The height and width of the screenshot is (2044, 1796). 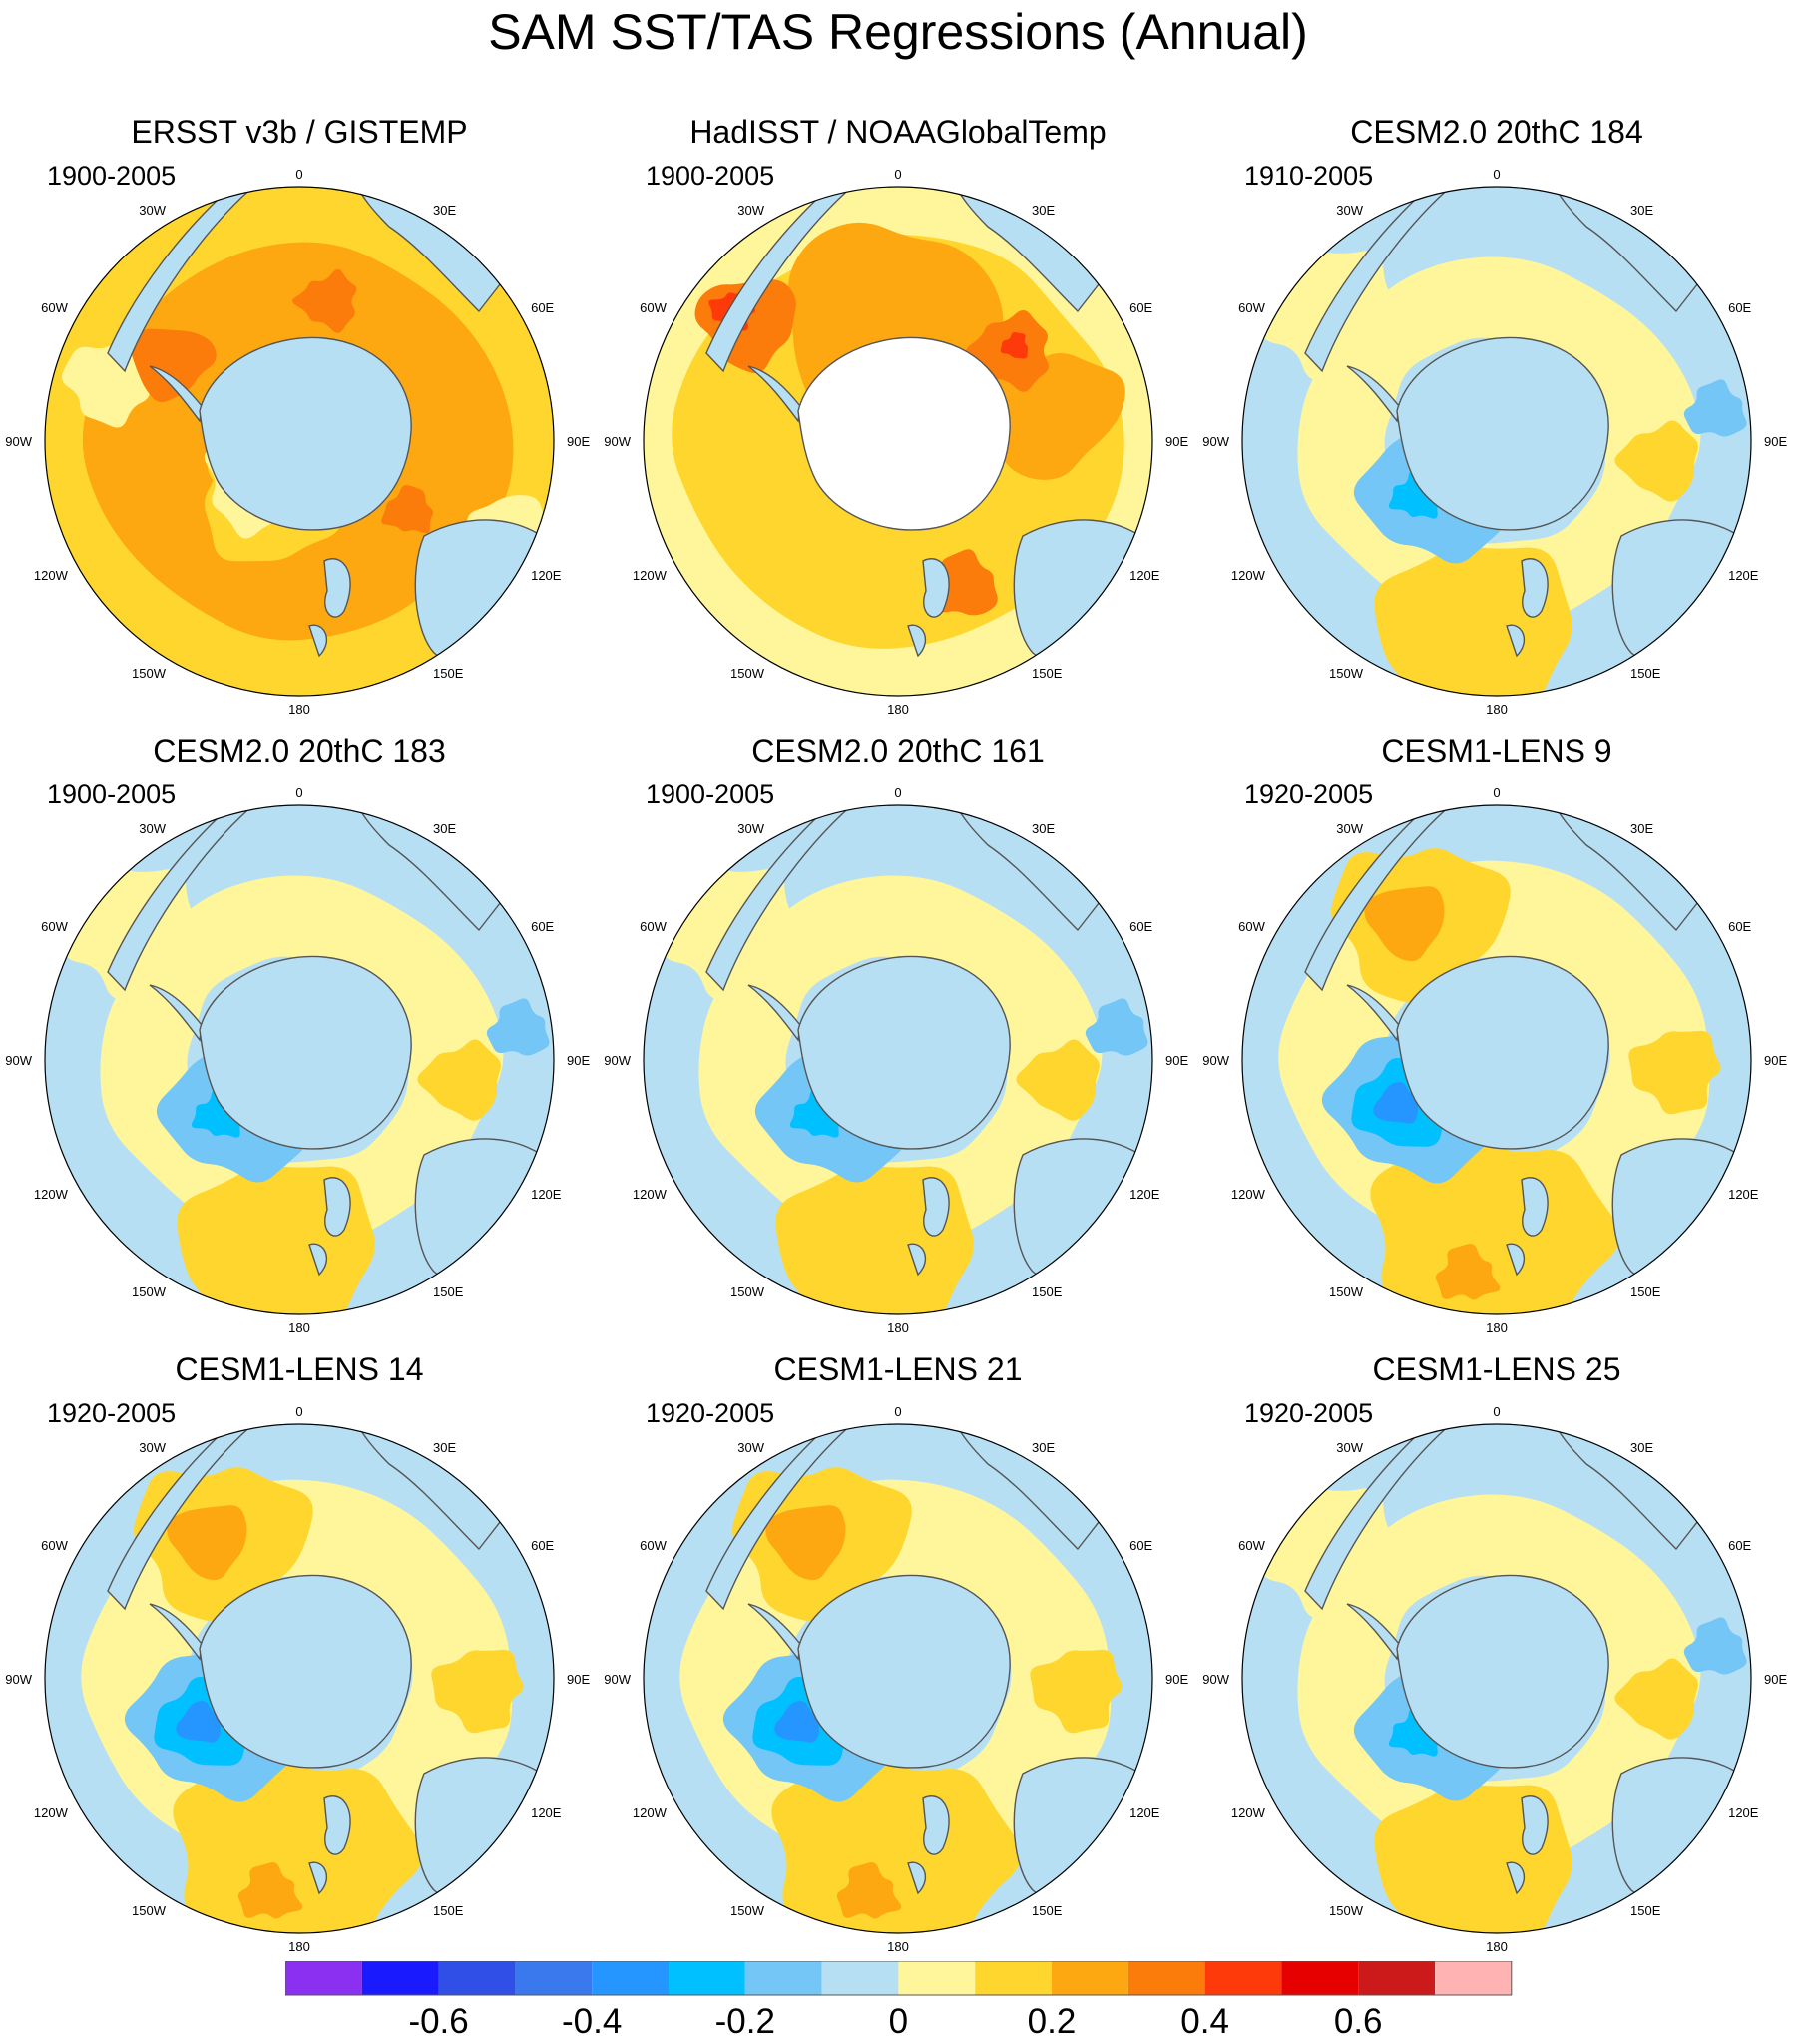 I want to click on colorbar-frame, so click(x=899, y=1978).